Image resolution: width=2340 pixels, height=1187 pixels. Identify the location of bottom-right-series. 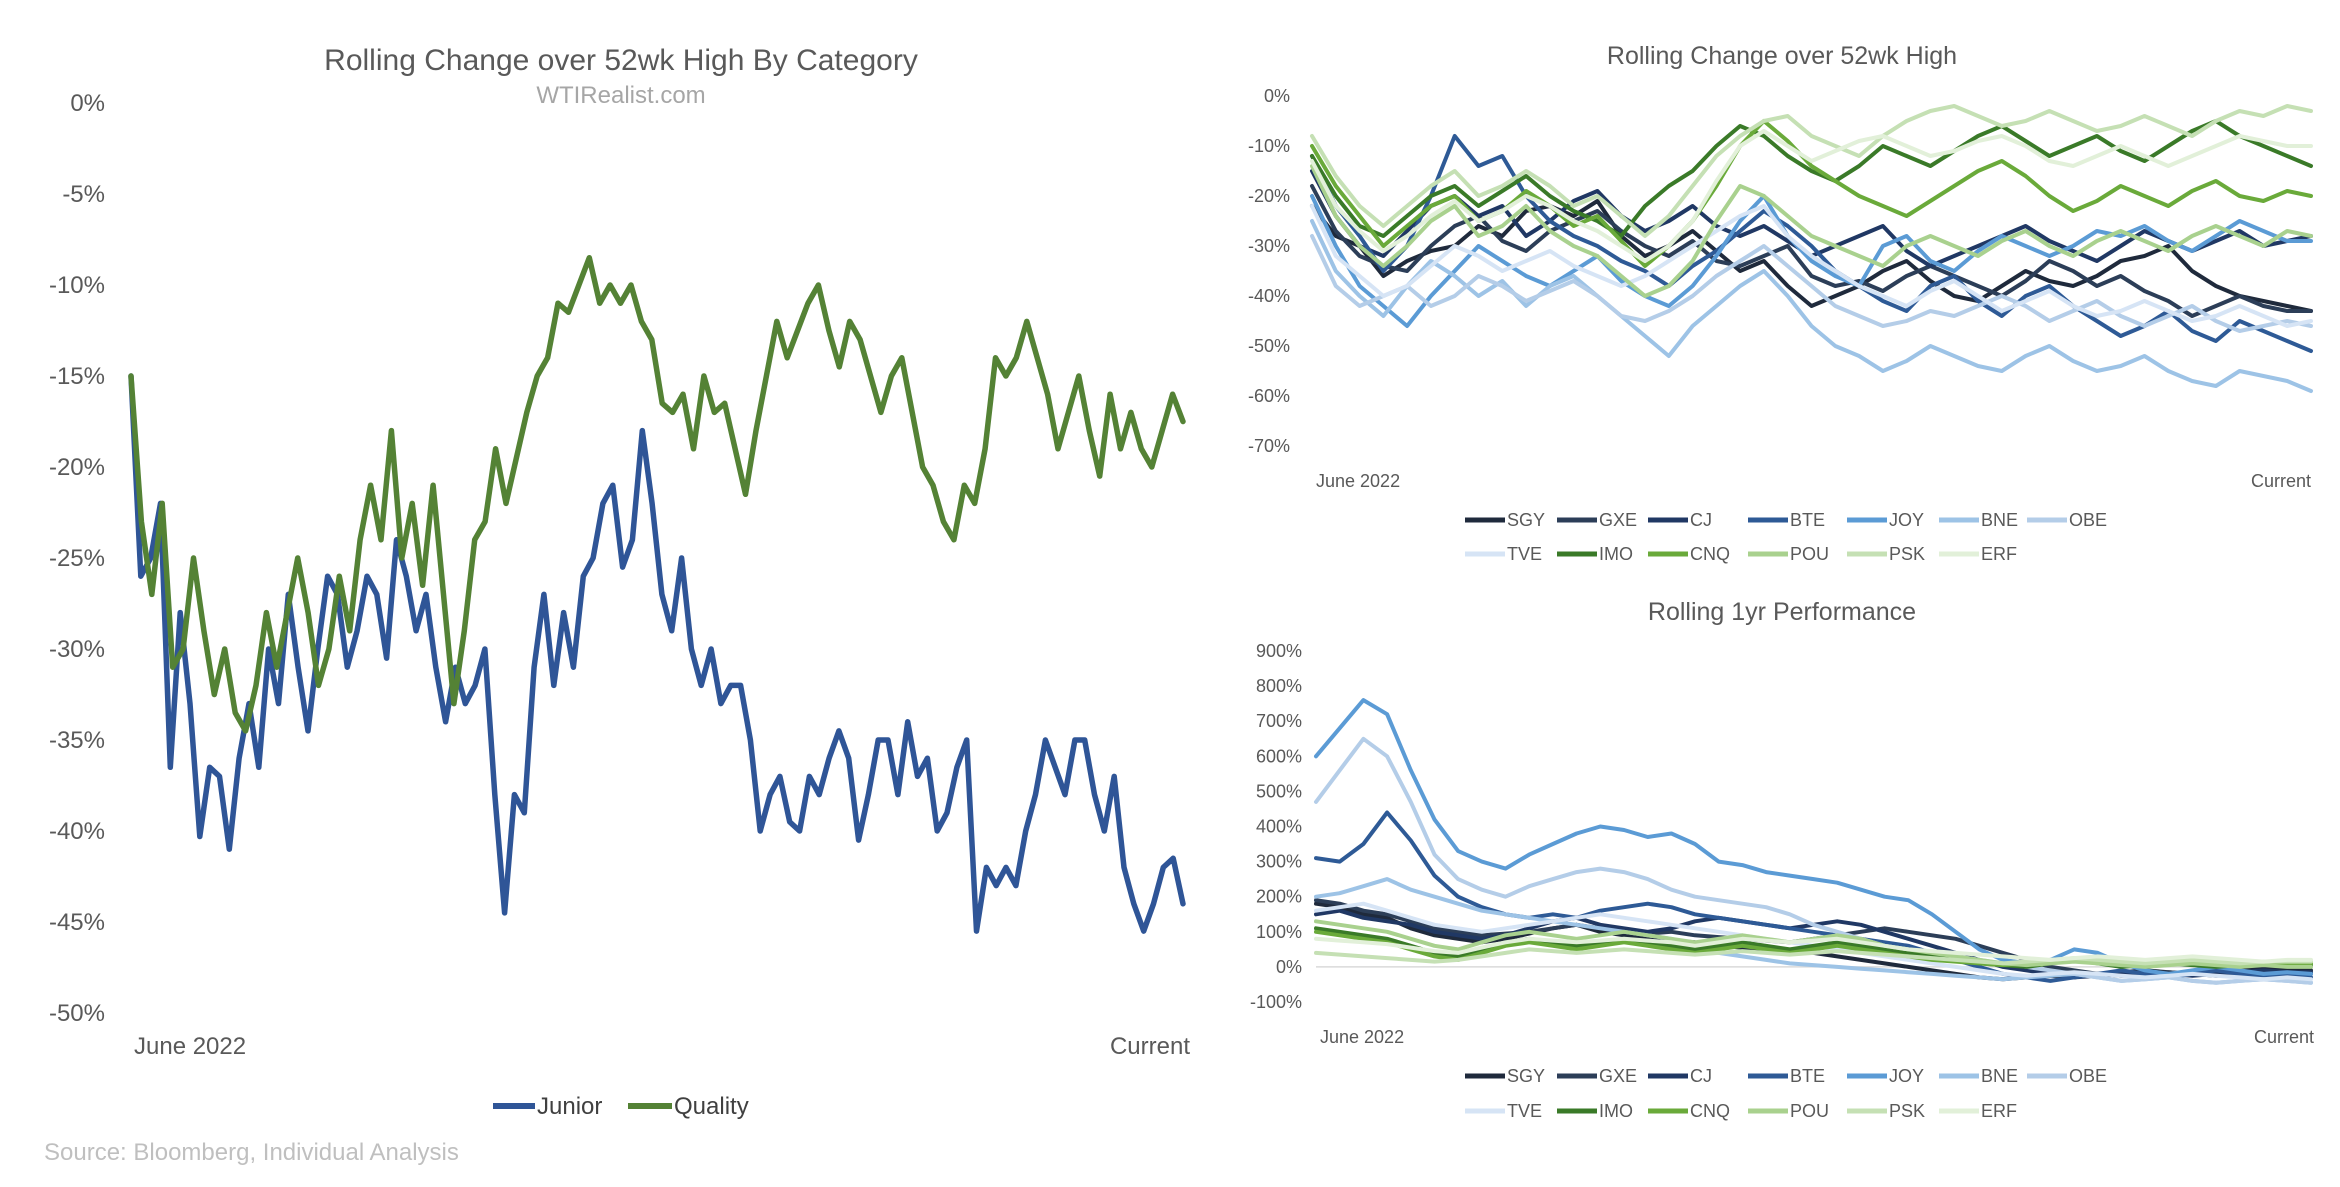
(1813, 841).